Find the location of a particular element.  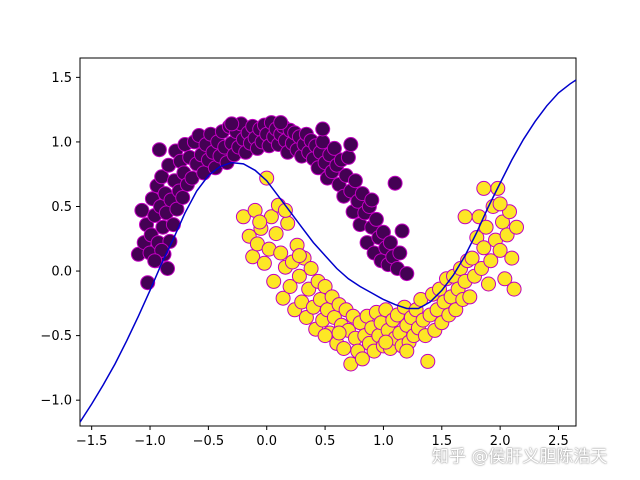

x-tick-label: 1.0 is located at coordinates (383, 441).